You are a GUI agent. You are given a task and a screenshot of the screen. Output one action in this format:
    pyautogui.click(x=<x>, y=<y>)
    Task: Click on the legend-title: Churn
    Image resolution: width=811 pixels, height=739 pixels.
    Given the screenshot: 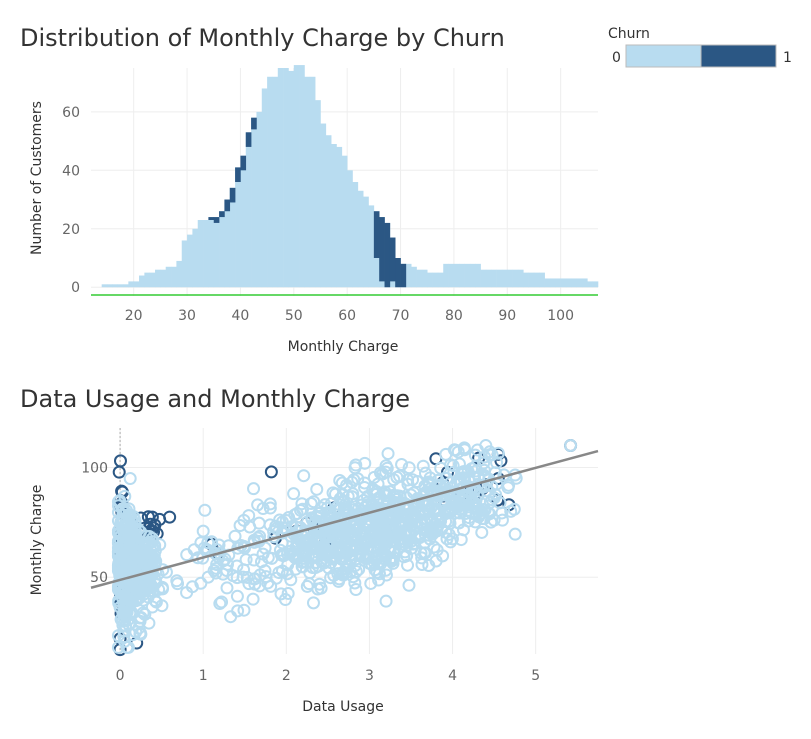 What is the action you would take?
    pyautogui.click(x=629, y=34)
    